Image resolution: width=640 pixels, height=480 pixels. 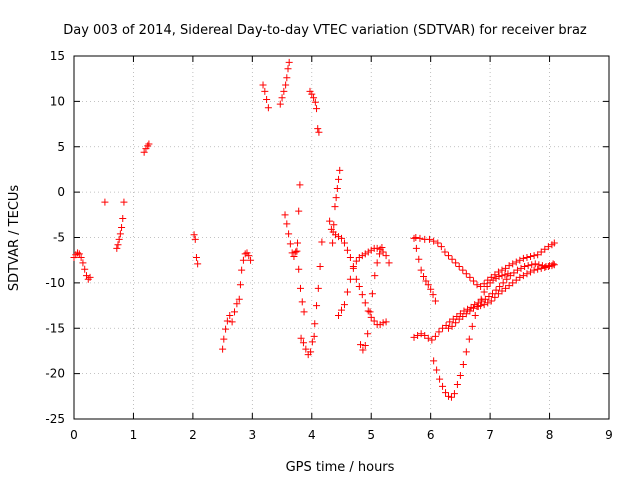 What do you see at coordinates (105, 202) in the screenshot?
I see `series-s02` at bounding box center [105, 202].